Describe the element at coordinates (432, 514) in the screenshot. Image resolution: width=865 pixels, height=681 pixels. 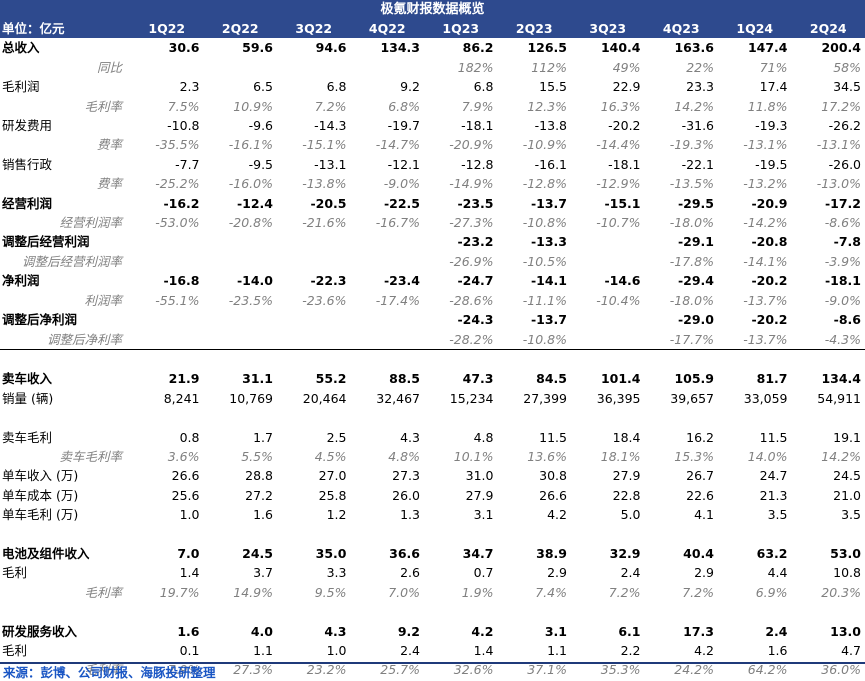
I see `table-row: 单车毛利 (万) 1.0 1.6 1.2 1.3 3.1 4.2 5.0 4.1 3.5 3.5` at that location.